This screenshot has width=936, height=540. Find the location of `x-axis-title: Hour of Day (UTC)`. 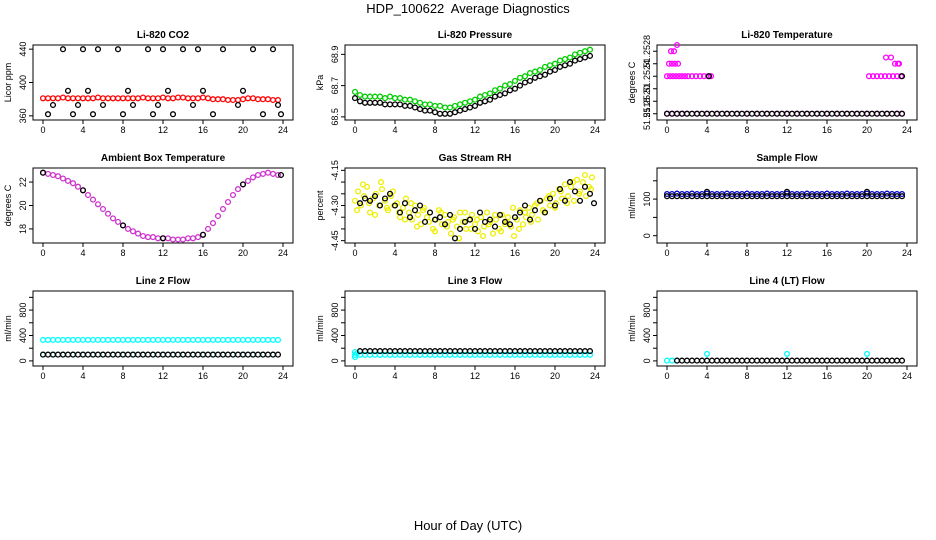

x-axis-title: Hour of Day (UTC) is located at coordinates (468, 525).